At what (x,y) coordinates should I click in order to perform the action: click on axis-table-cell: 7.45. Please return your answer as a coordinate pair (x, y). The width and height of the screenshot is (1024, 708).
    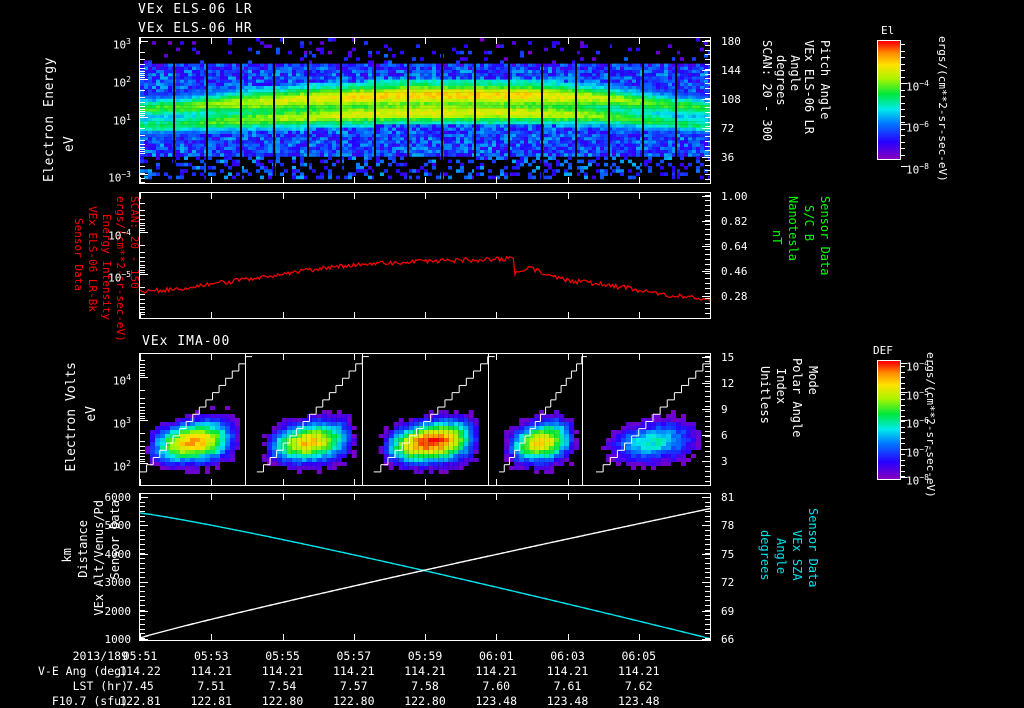
    Looking at the image, I should click on (140, 686).